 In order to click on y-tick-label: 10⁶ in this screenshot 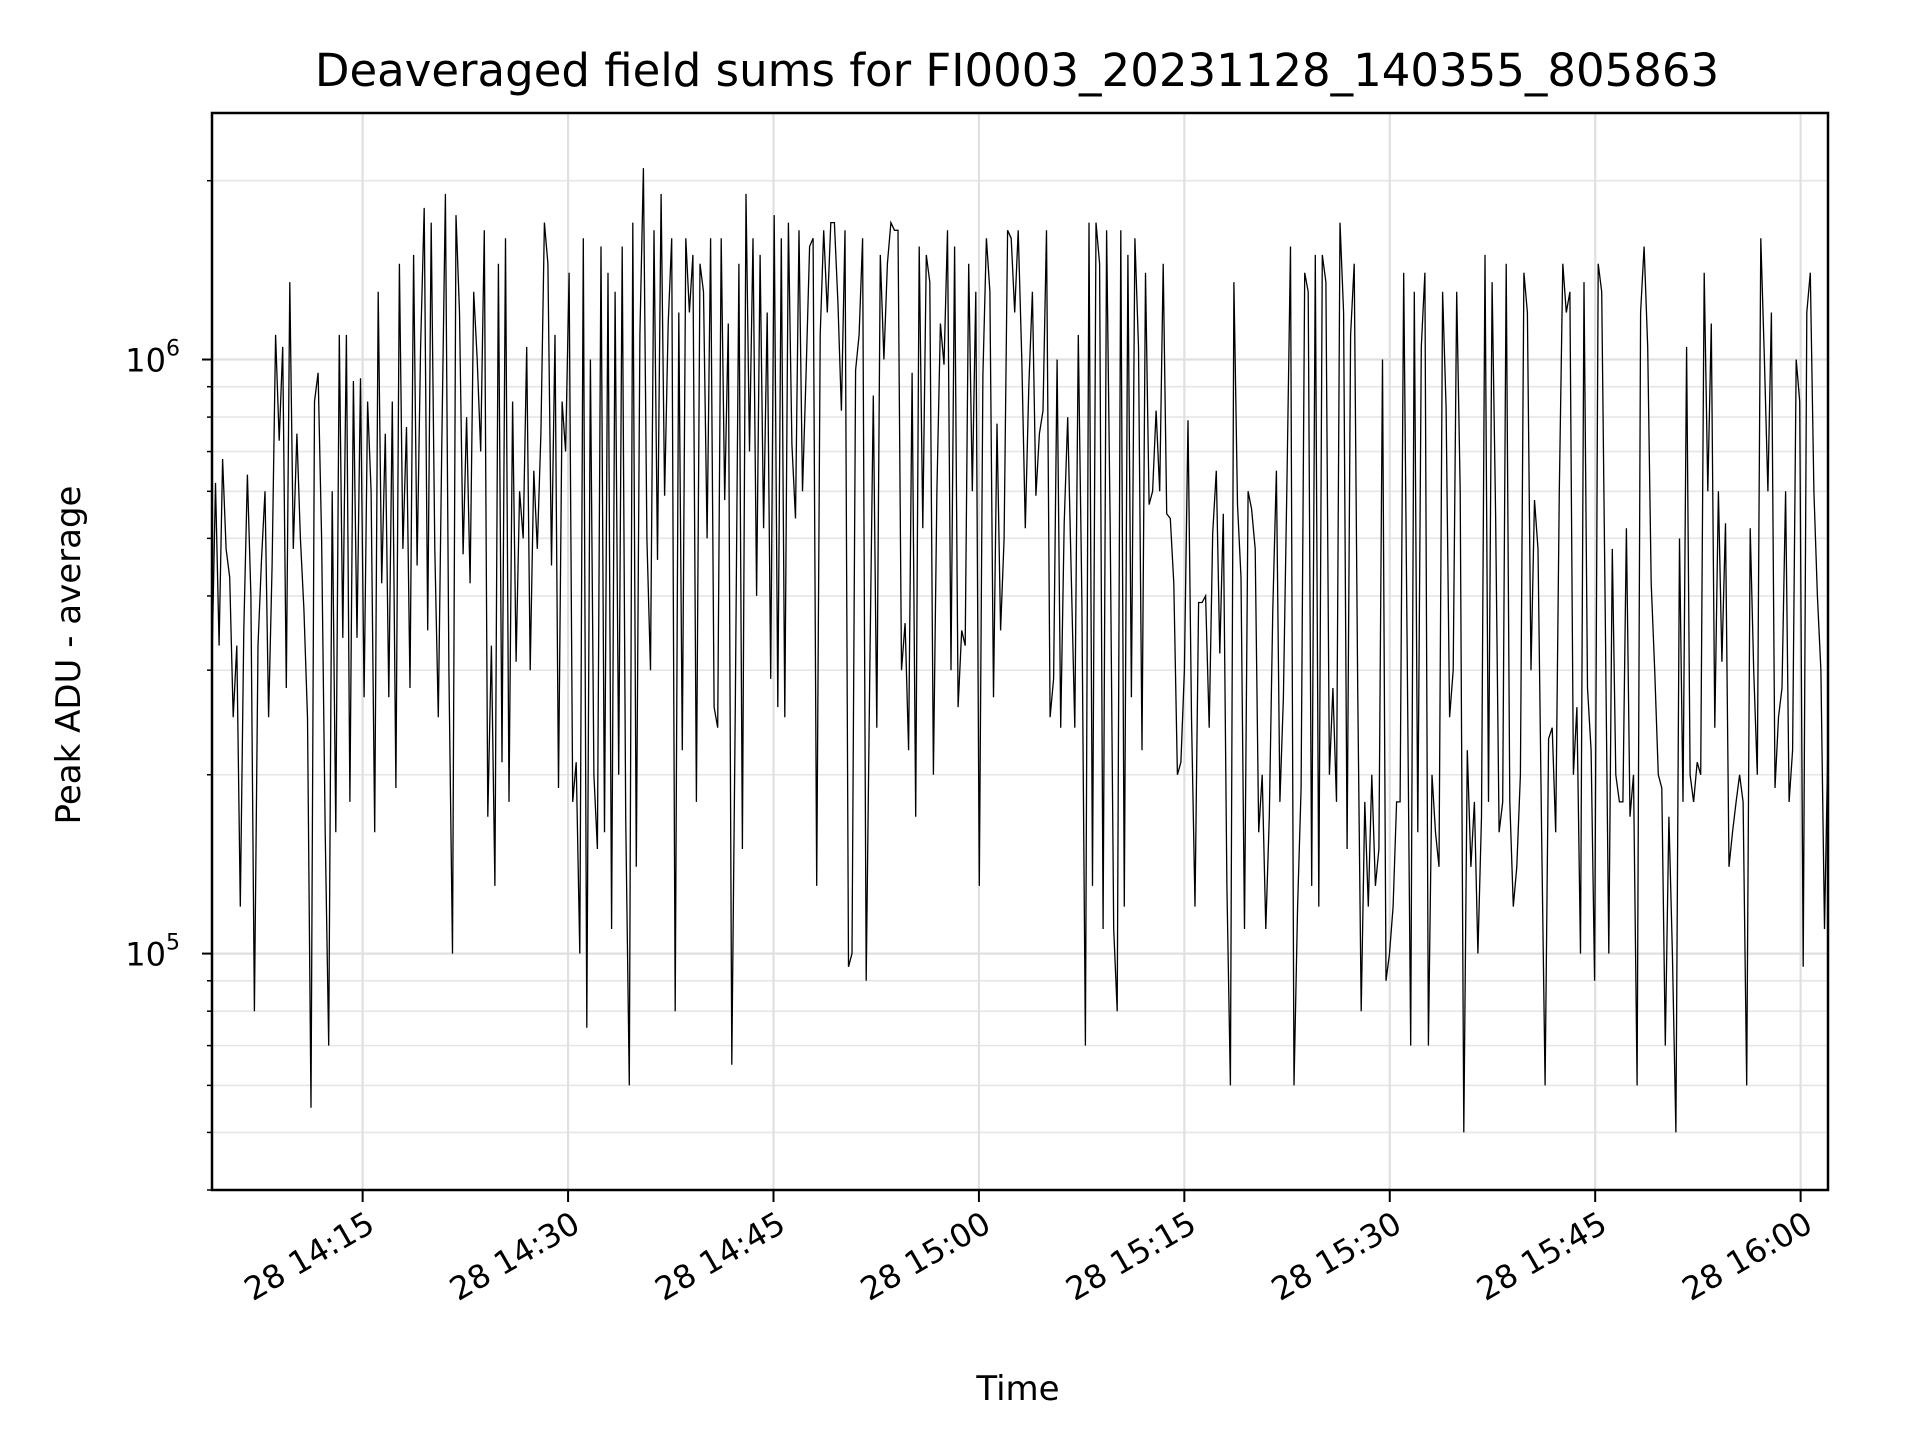, I will do `click(152, 358)`.